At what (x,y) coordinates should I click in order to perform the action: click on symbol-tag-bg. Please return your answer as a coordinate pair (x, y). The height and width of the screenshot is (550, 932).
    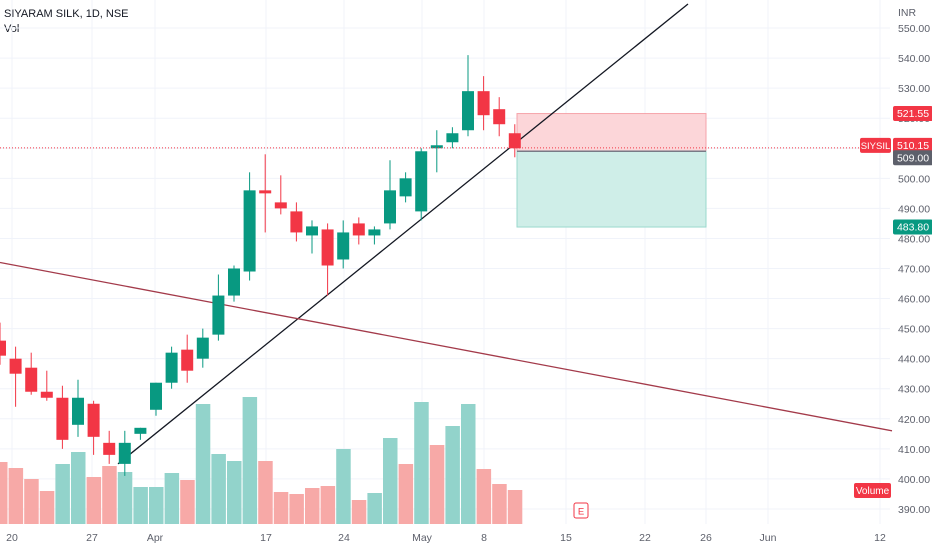
    Looking at the image, I should click on (875, 145).